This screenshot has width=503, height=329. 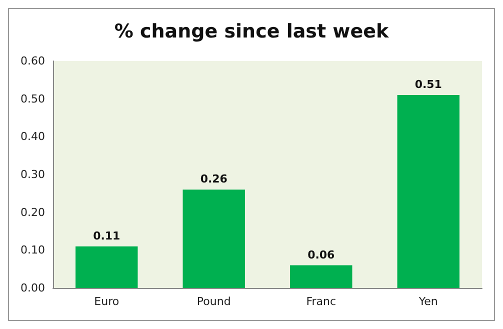 I want to click on y-tick-label: 0.30, so click(x=32, y=174).